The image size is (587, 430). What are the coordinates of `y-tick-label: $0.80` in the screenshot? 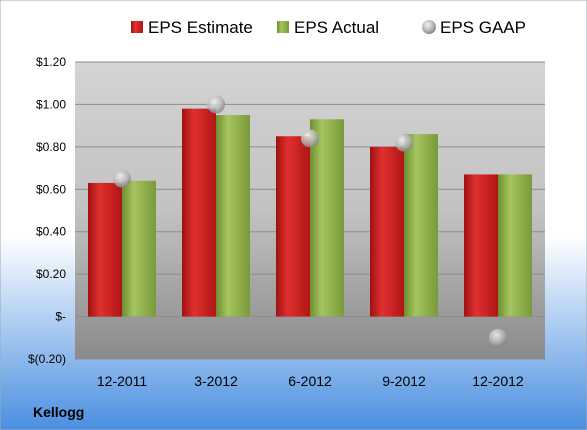 It's located at (51, 147).